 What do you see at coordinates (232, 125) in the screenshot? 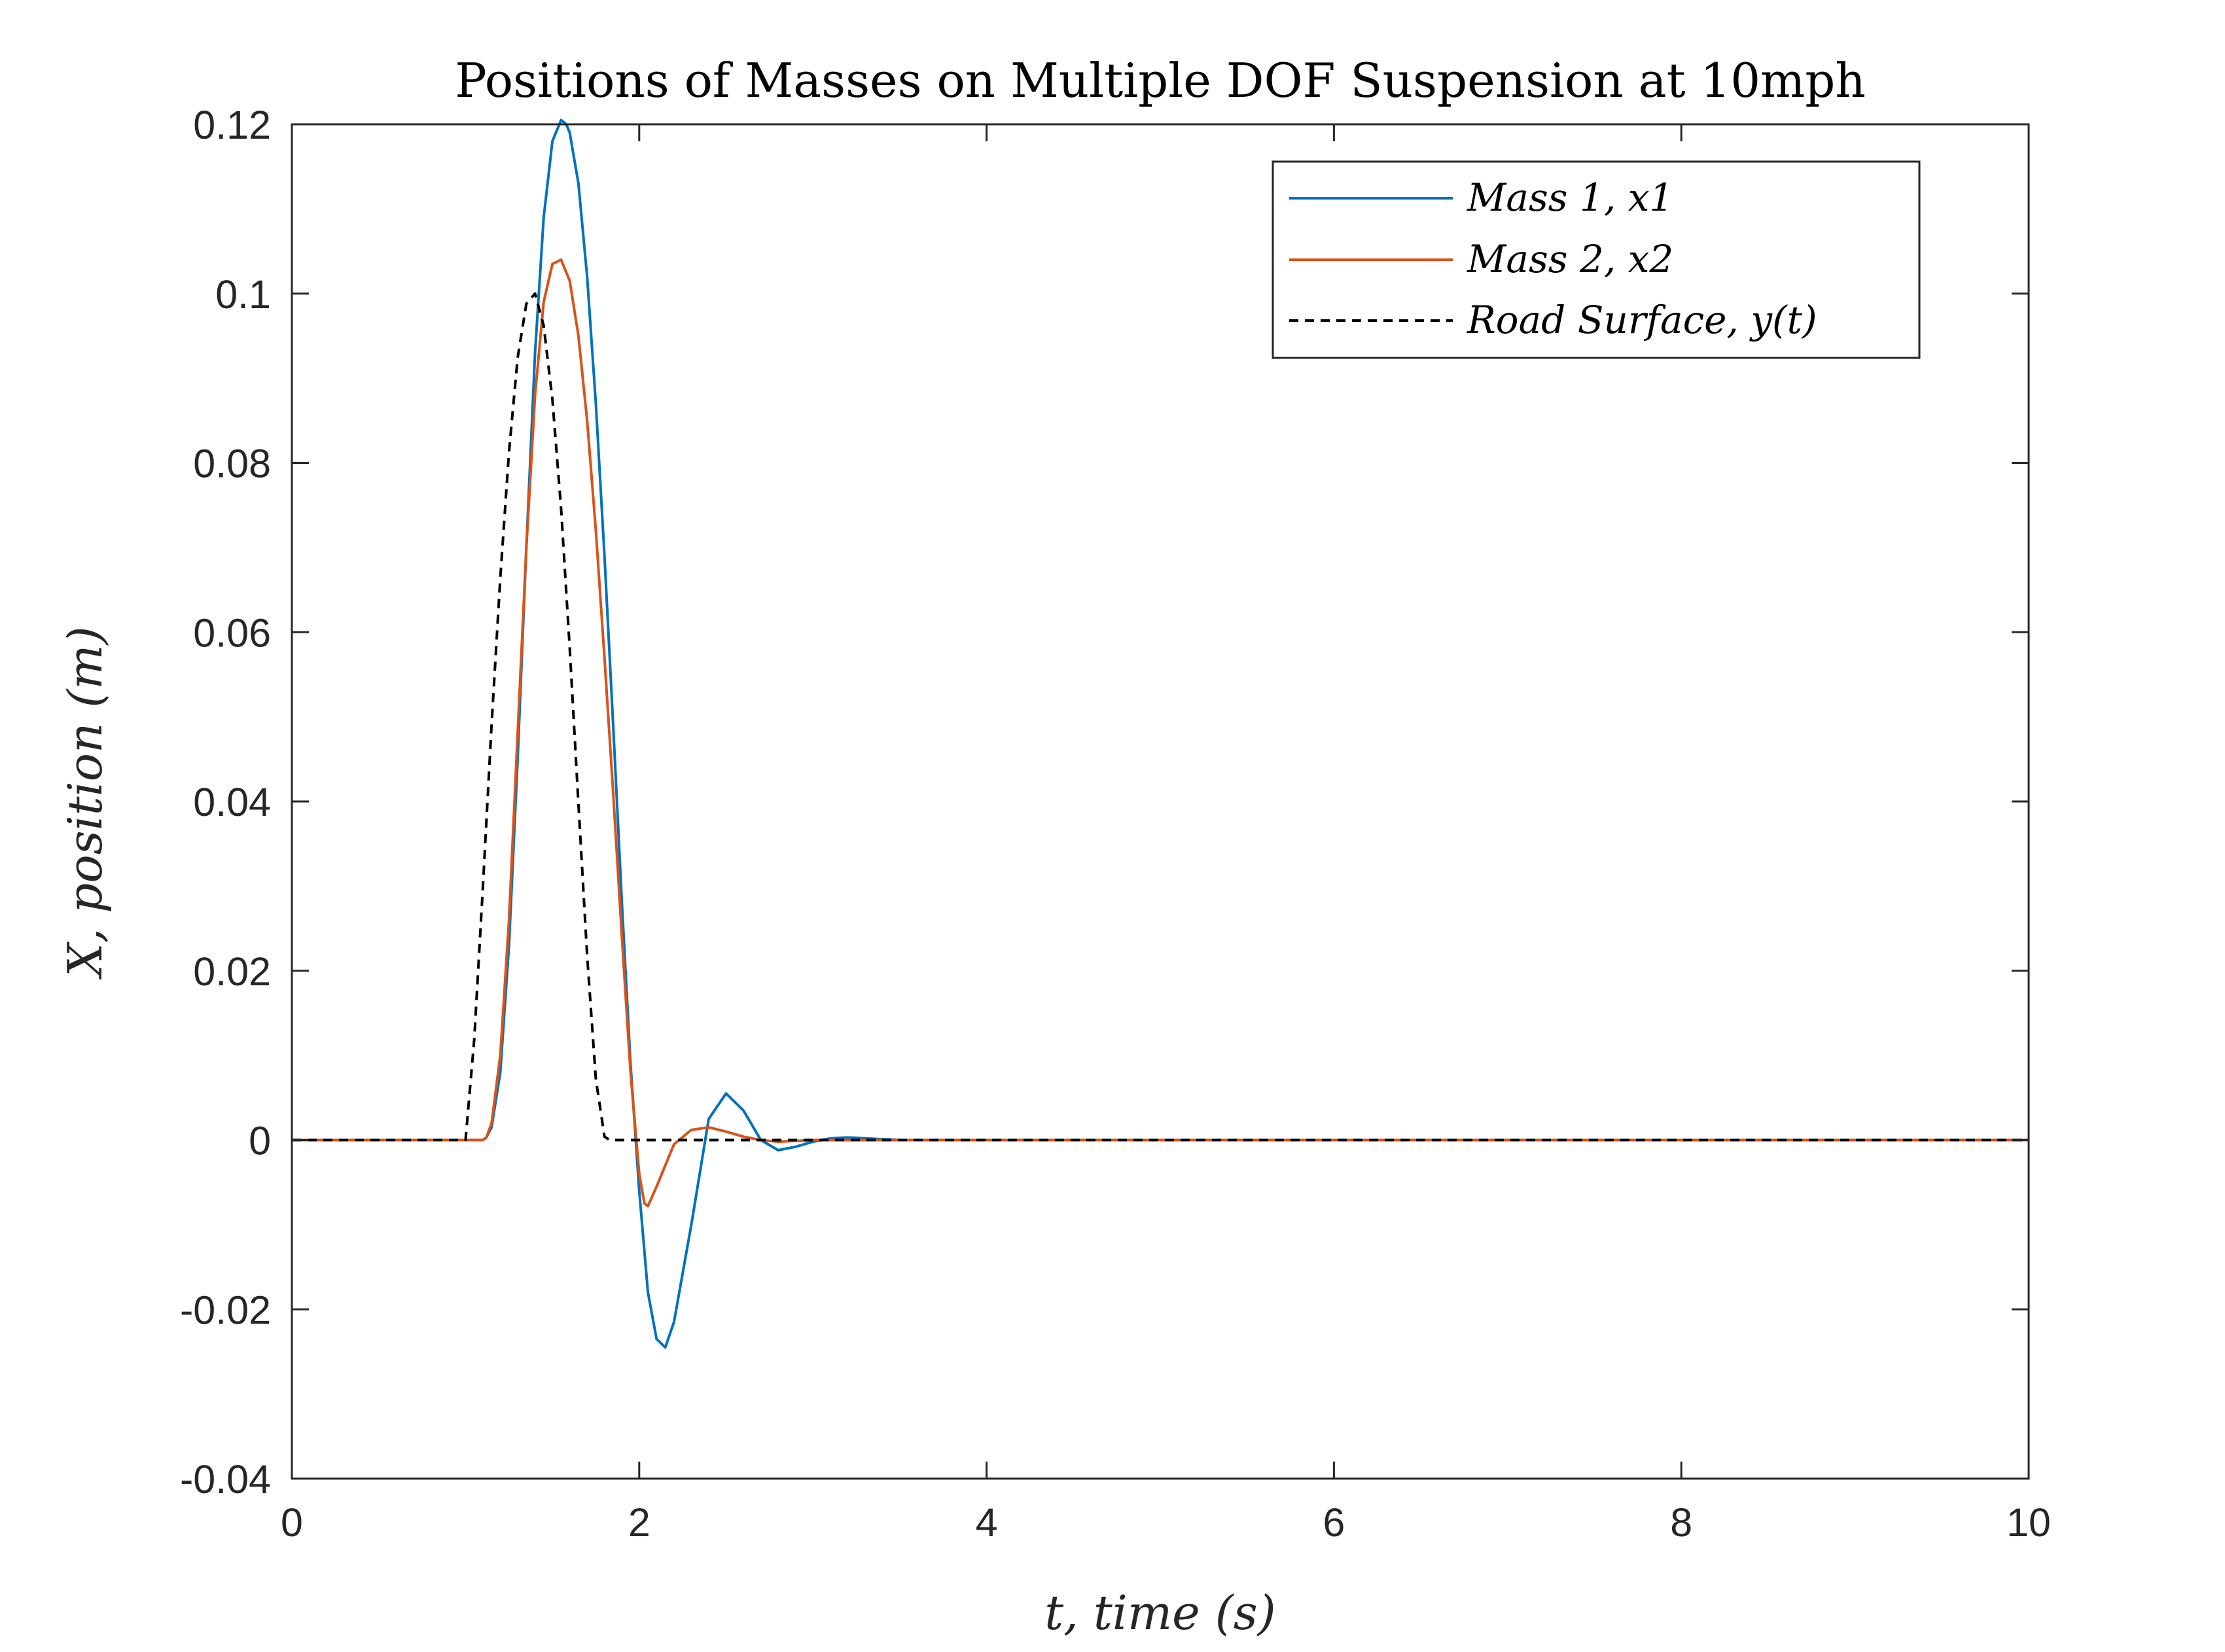
I see `y-tick-label: 0.12` at bounding box center [232, 125].